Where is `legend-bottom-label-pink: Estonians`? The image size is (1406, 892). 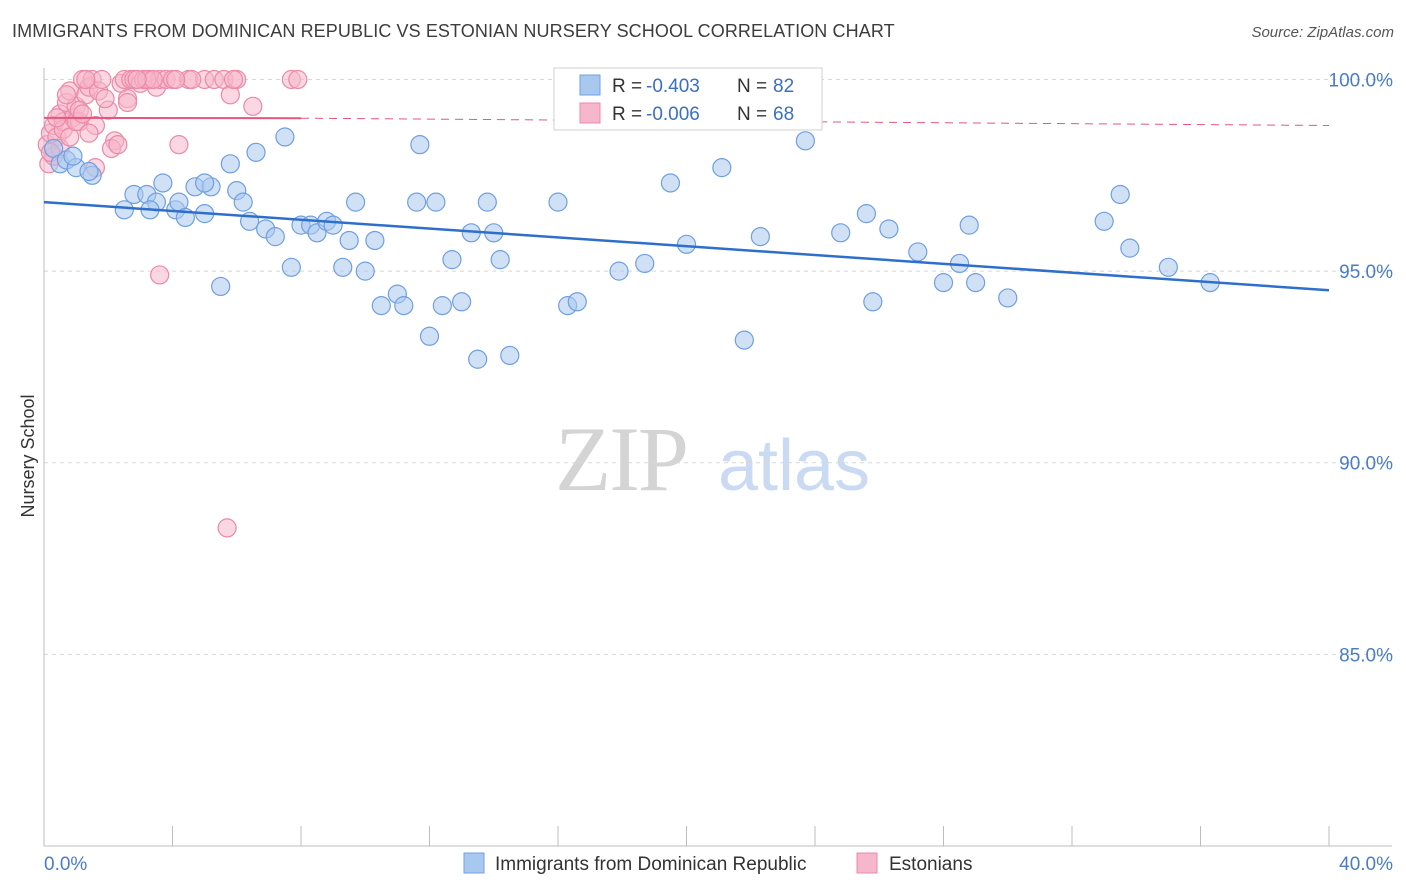
legend-bottom-label-pink: Estonians is located at coordinates (930, 864).